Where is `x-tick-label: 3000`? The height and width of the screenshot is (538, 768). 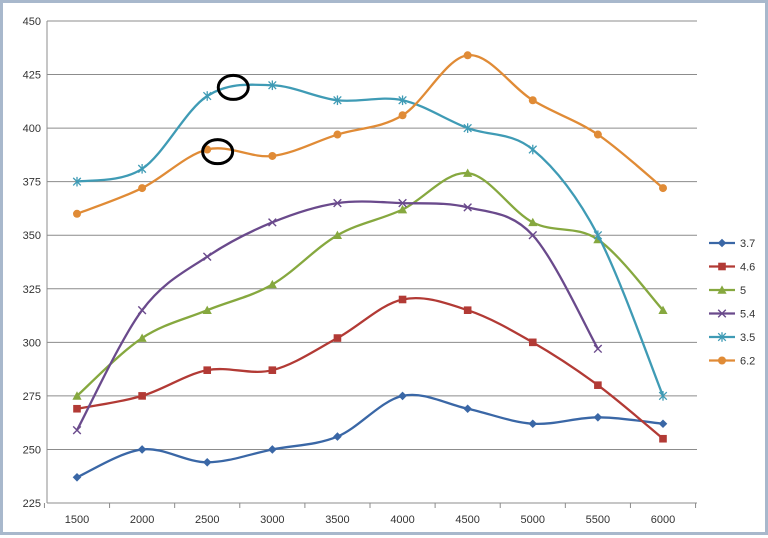 x-tick-label: 3000 is located at coordinates (272, 520).